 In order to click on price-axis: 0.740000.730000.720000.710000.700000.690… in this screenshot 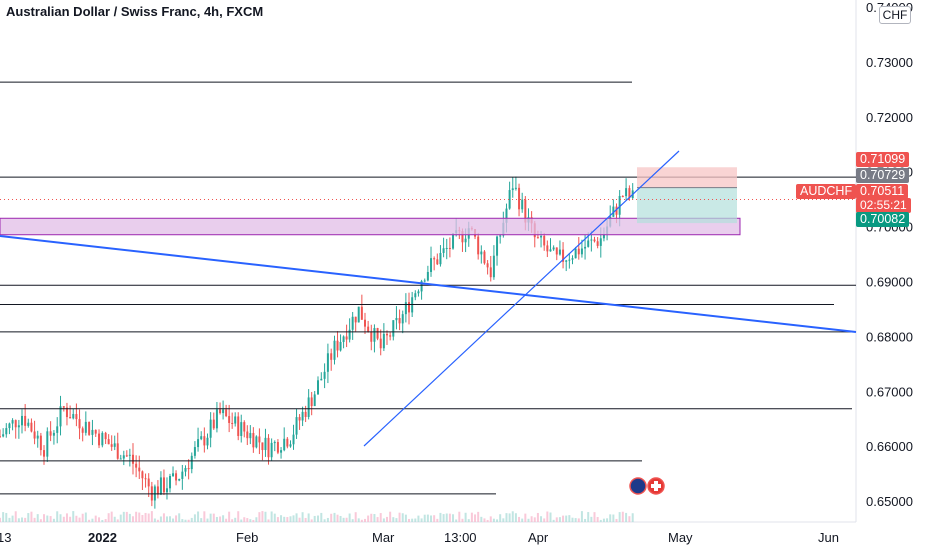, I will do `click(889, 254)`.